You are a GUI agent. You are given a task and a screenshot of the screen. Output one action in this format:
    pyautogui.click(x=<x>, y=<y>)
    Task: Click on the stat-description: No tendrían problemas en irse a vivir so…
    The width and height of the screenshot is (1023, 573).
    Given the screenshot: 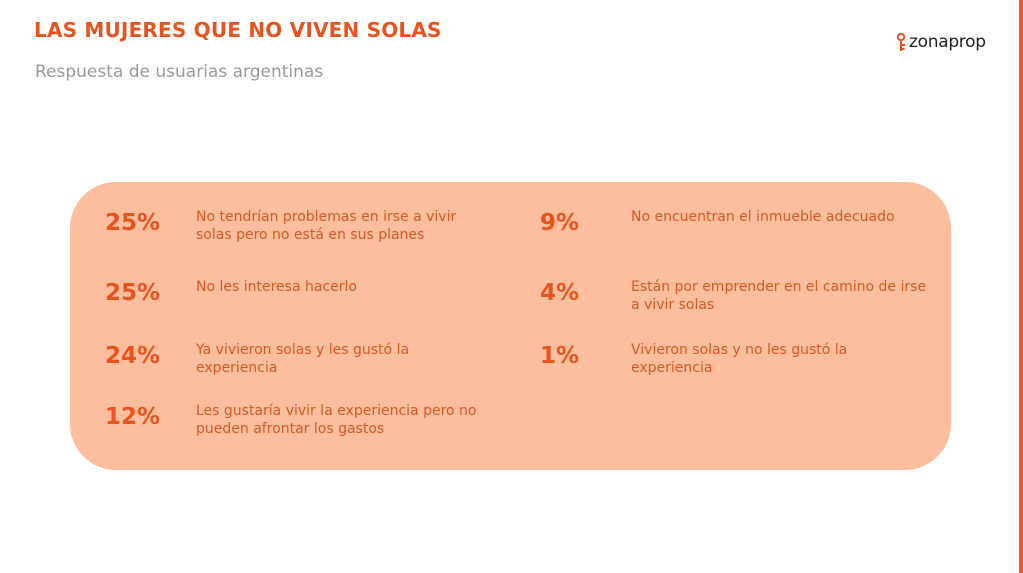 What is the action you would take?
    pyautogui.click(x=326, y=226)
    